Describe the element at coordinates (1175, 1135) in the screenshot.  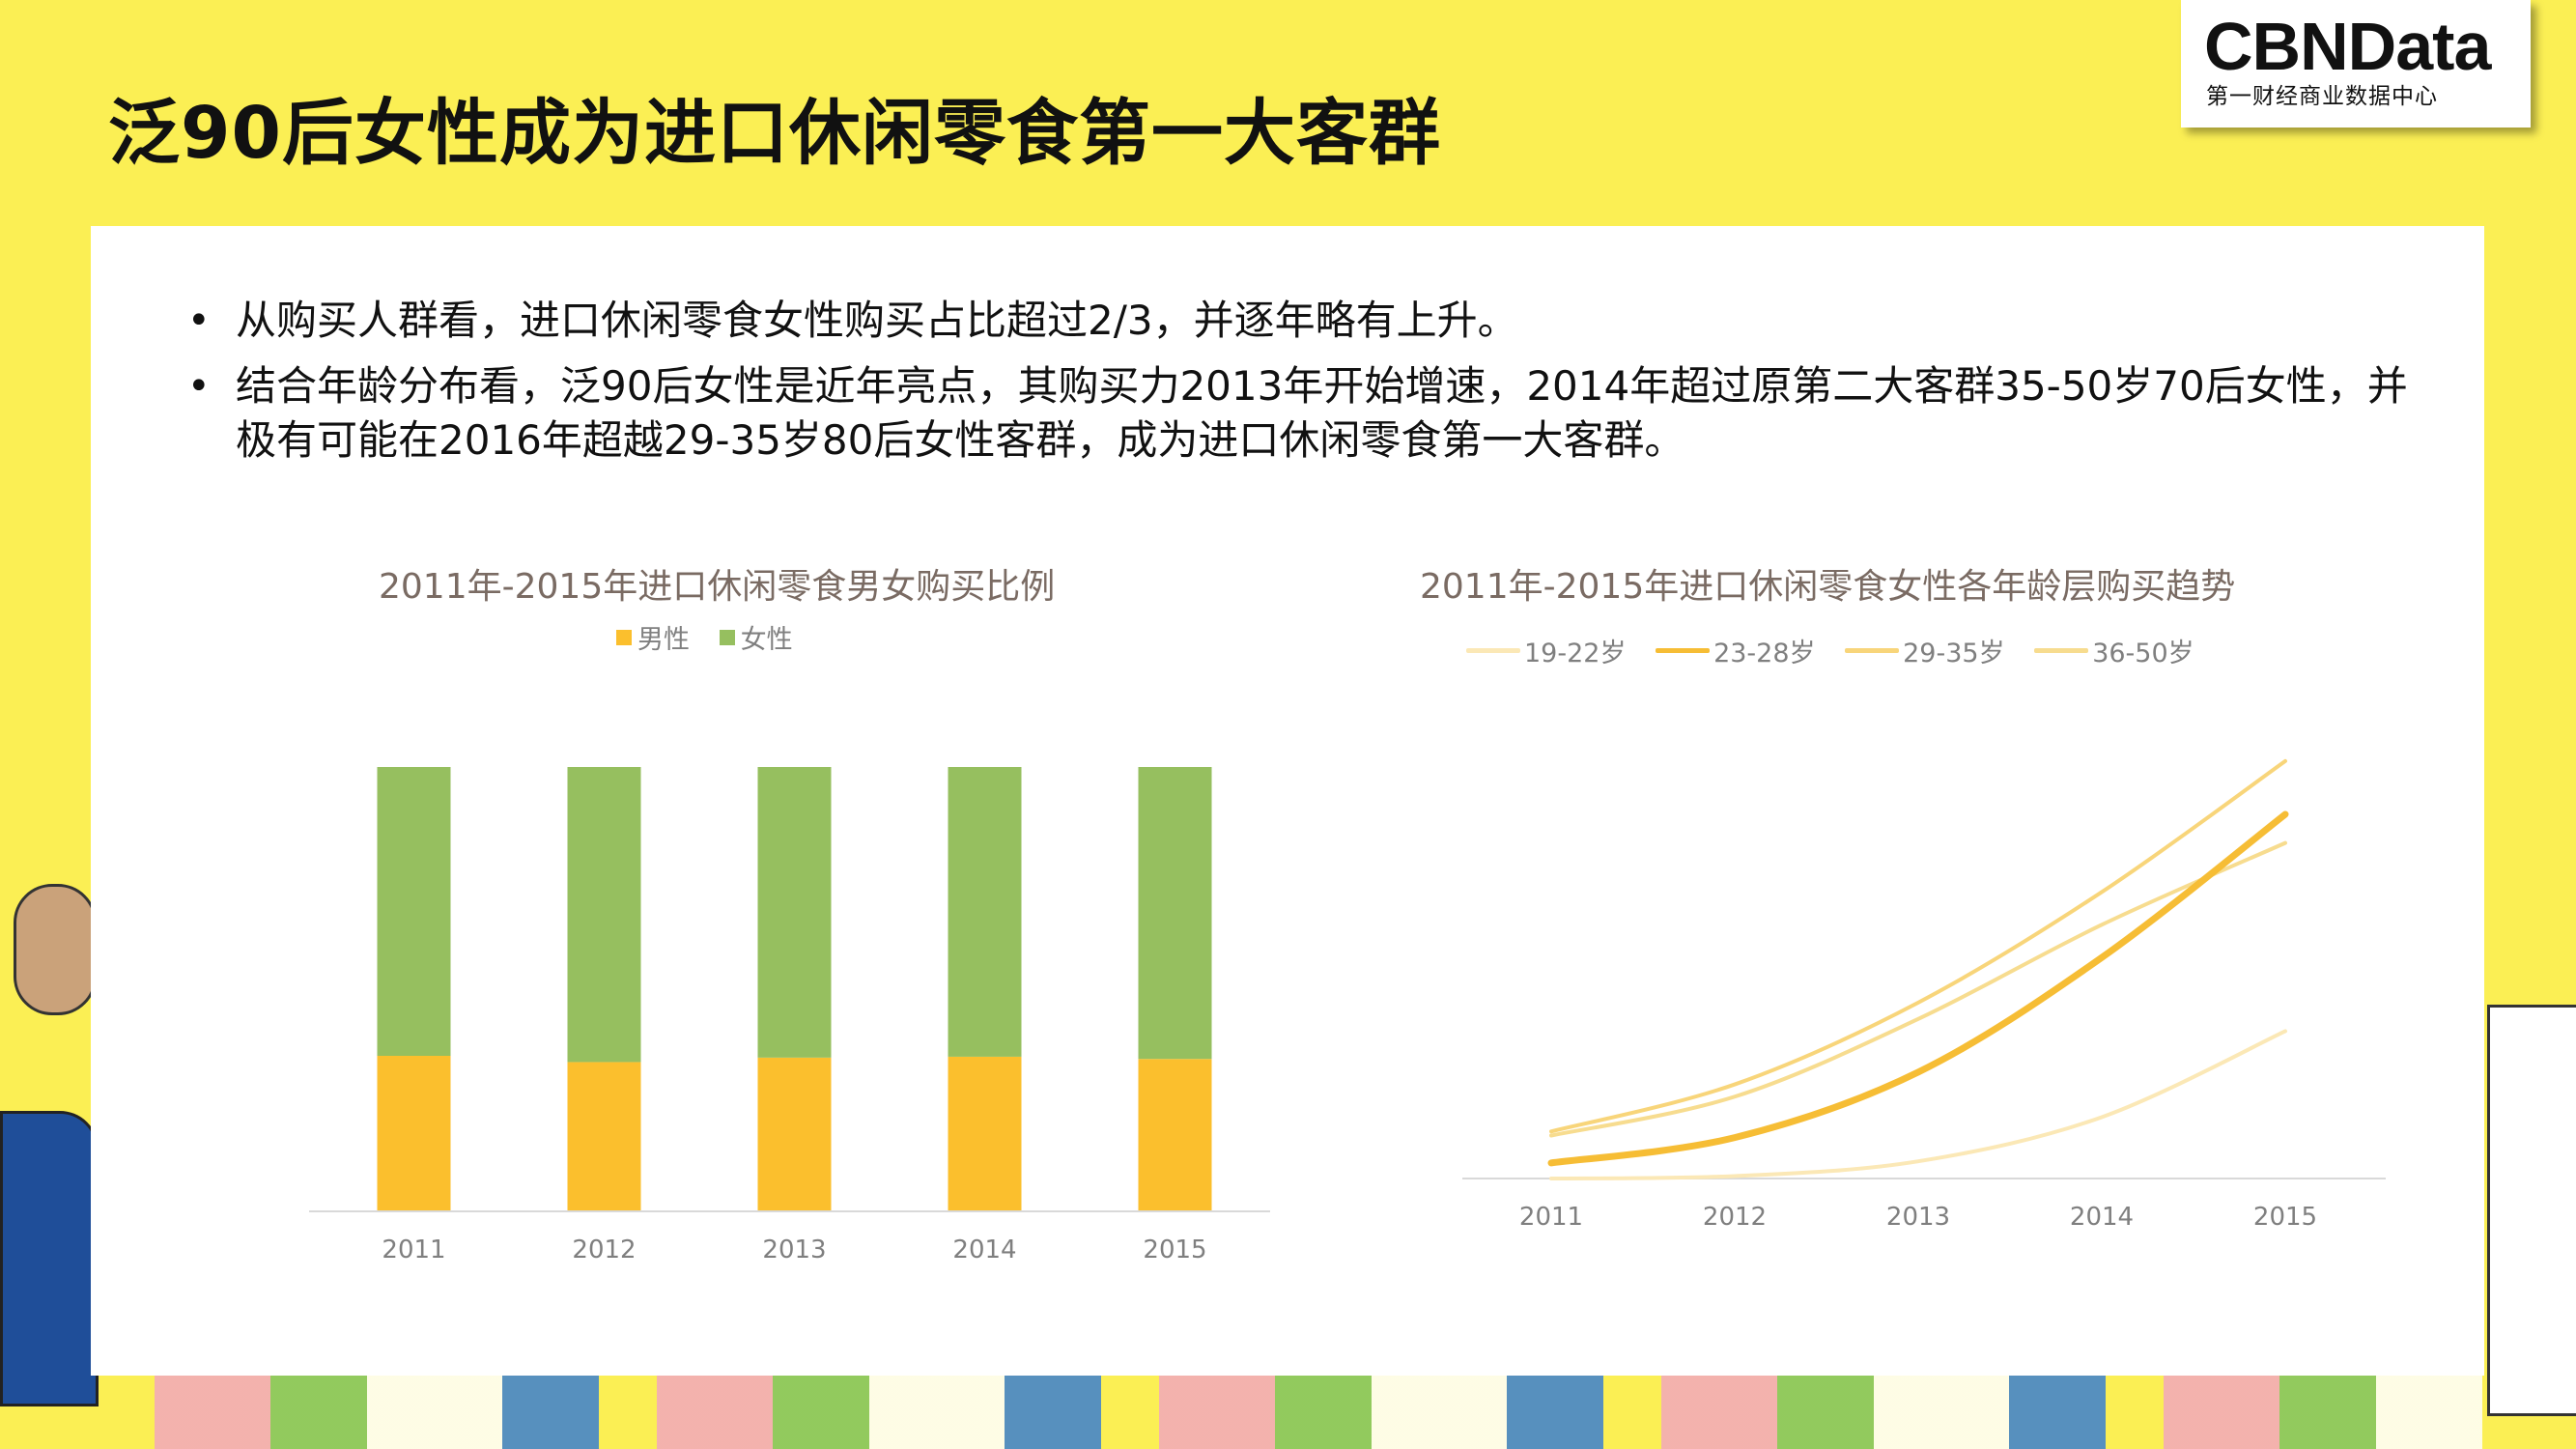
I see `bar-male-2015` at that location.